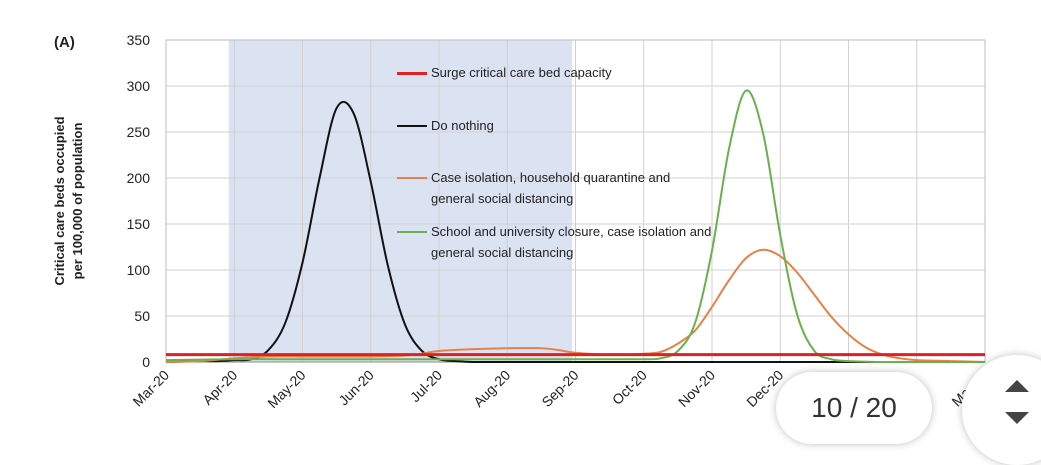  Describe the element at coordinates (557, 125) in the screenshot. I see `legend-item: Do nothing` at that location.